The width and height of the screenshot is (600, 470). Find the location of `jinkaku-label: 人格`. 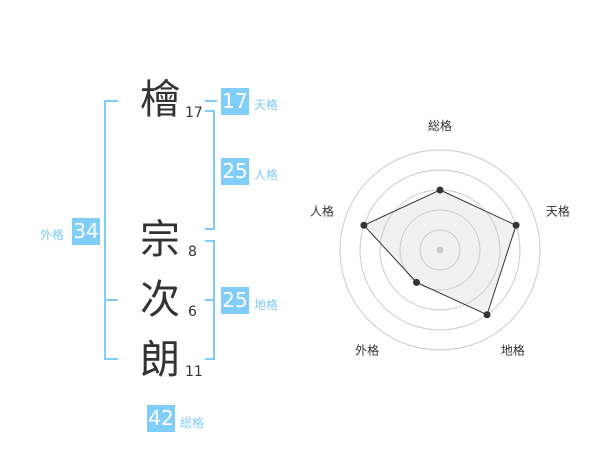

jinkaku-label: 人格 is located at coordinates (266, 175).